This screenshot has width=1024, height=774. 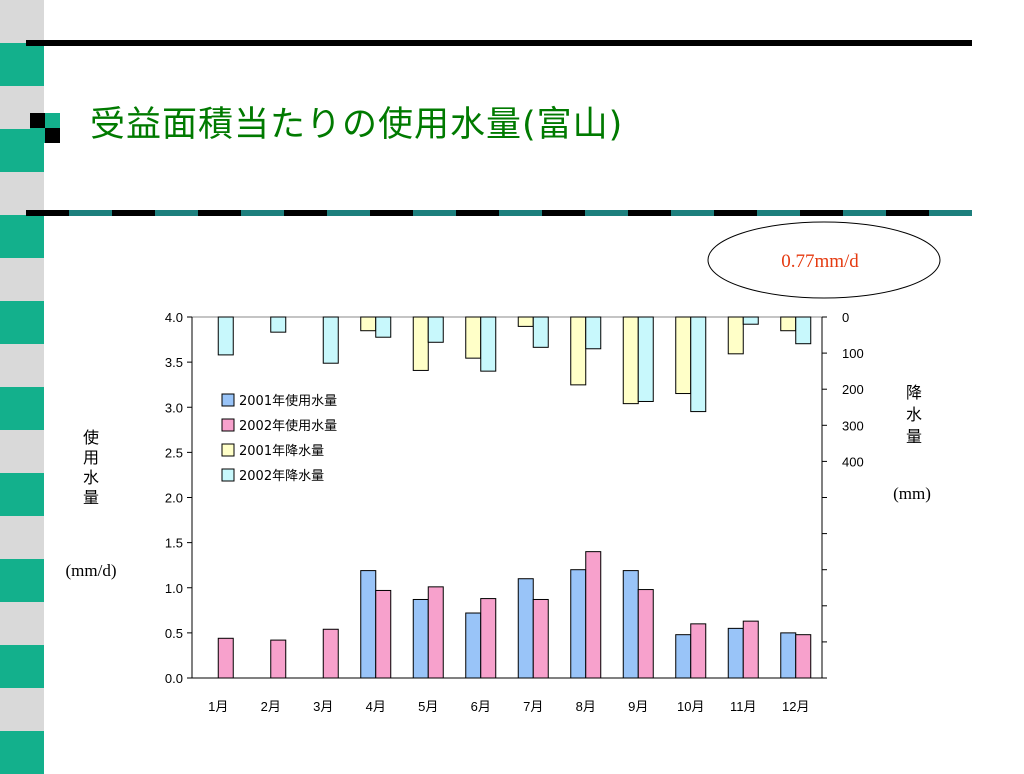 What do you see at coordinates (795, 706) in the screenshot?
I see `x-tick-label: 12月` at bounding box center [795, 706].